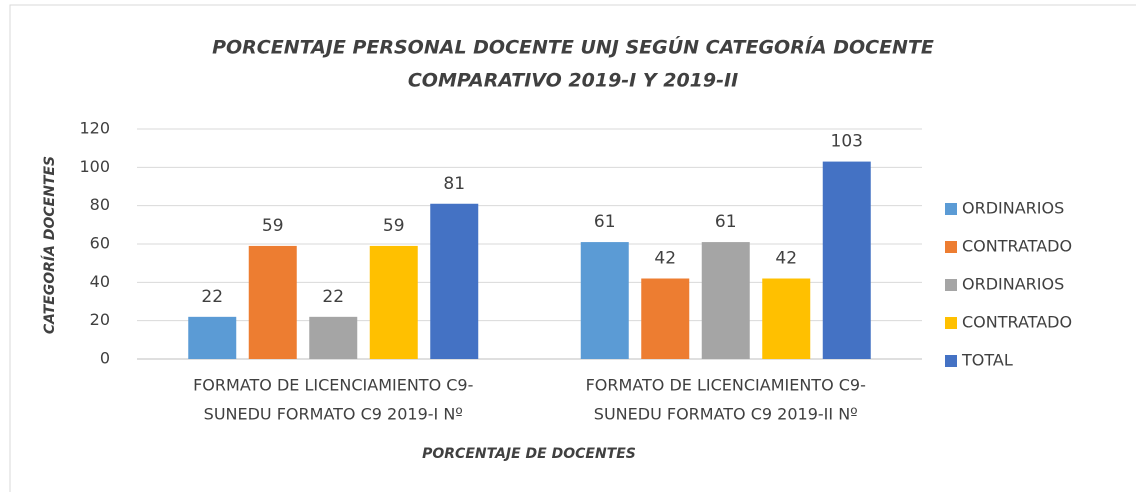 This screenshot has height=492, width=1136. Describe the element at coordinates (49, 245) in the screenshot. I see `y-axis-title: CATEGORÍA DOCENTES` at that location.